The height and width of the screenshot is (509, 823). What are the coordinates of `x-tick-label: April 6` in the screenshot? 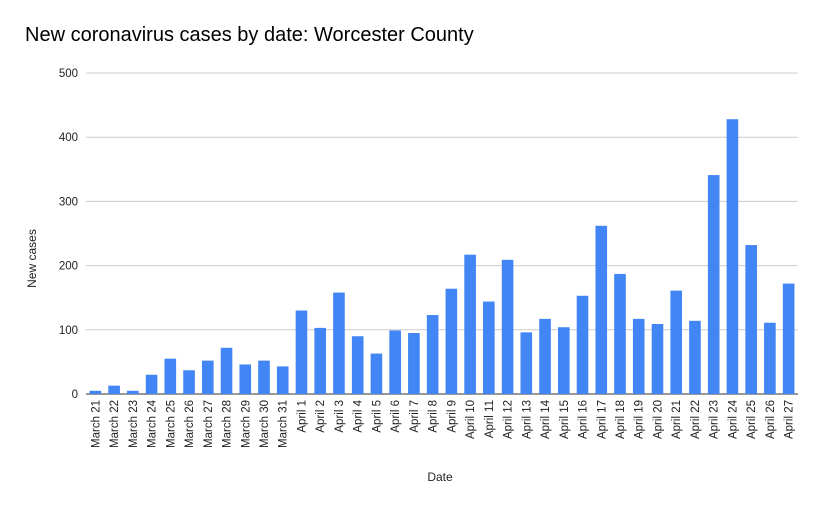 It's located at (396, 416).